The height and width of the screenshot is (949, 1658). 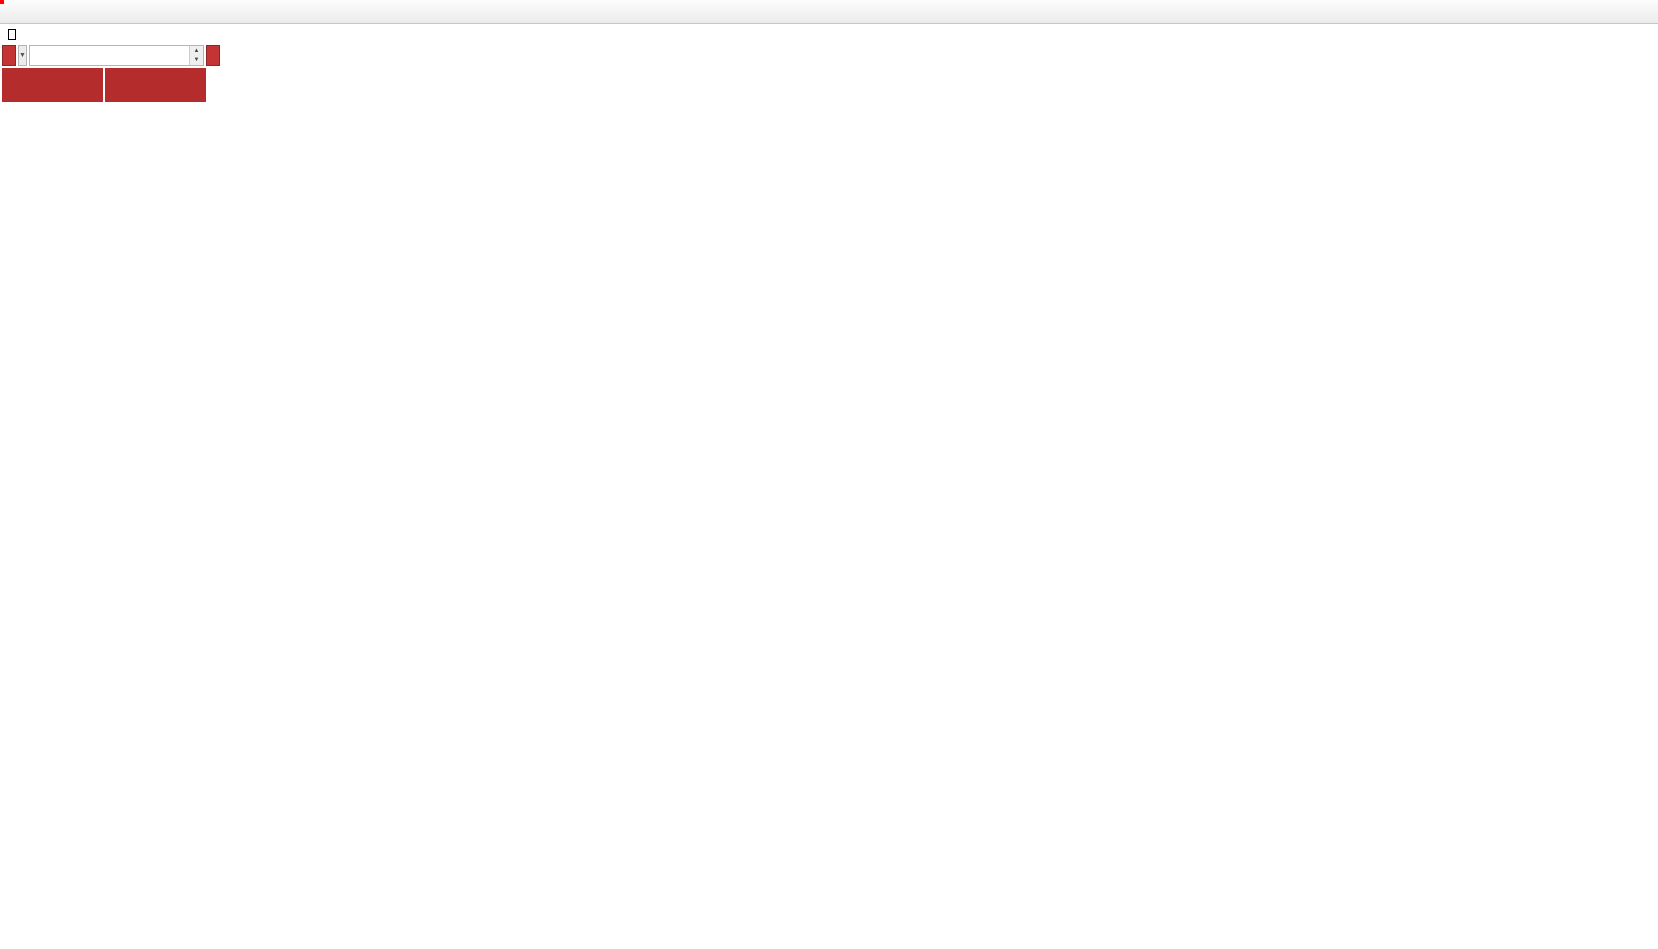 I want to click on symbol-ohlc-info, so click(x=14, y=34).